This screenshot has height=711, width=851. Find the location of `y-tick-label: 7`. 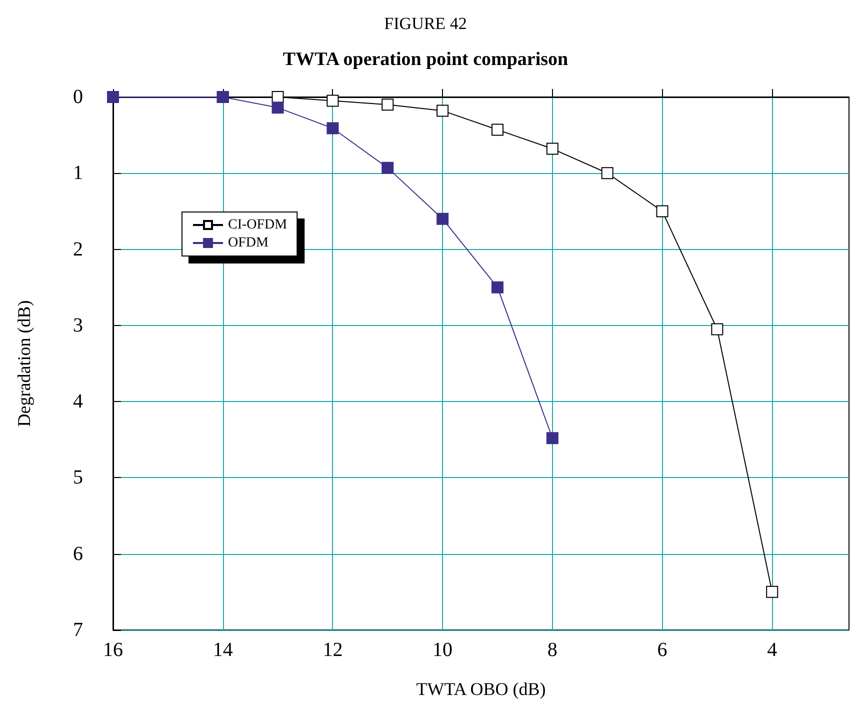

y-tick-label: 7 is located at coordinates (78, 630).